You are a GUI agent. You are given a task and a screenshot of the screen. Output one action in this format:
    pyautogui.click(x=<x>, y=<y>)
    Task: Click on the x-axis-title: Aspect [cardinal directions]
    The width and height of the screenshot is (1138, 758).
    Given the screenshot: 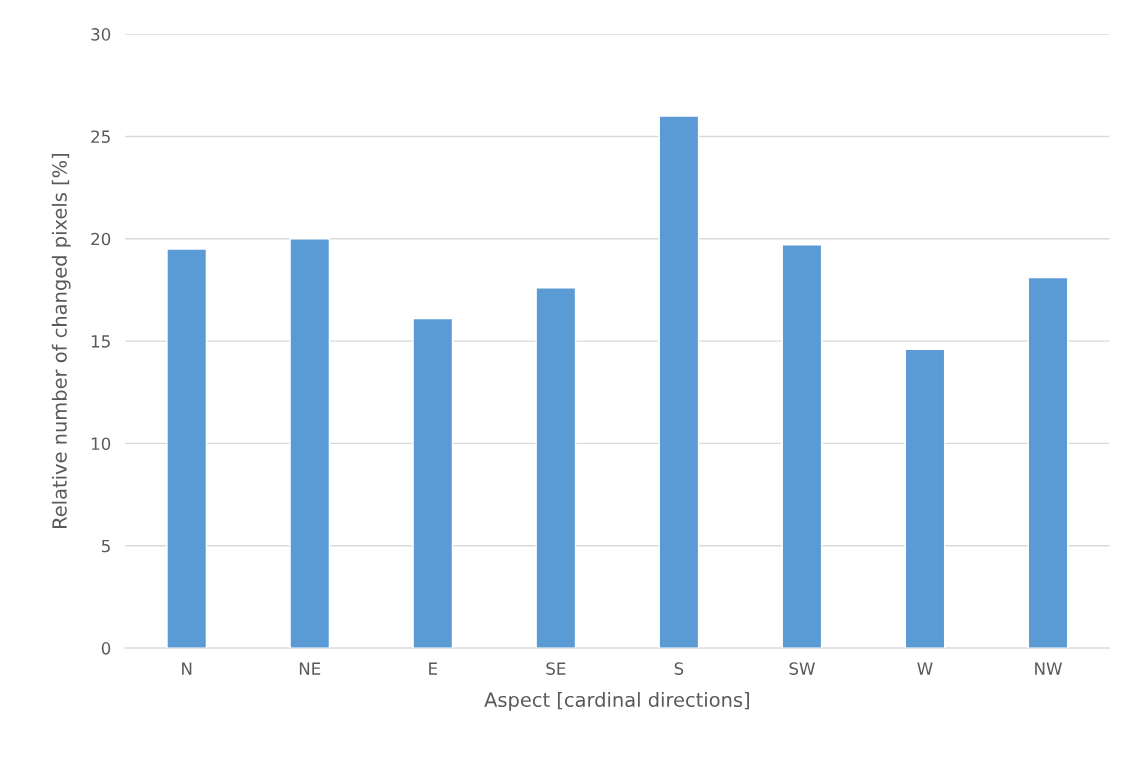 What is the action you would take?
    pyautogui.click(x=616, y=701)
    